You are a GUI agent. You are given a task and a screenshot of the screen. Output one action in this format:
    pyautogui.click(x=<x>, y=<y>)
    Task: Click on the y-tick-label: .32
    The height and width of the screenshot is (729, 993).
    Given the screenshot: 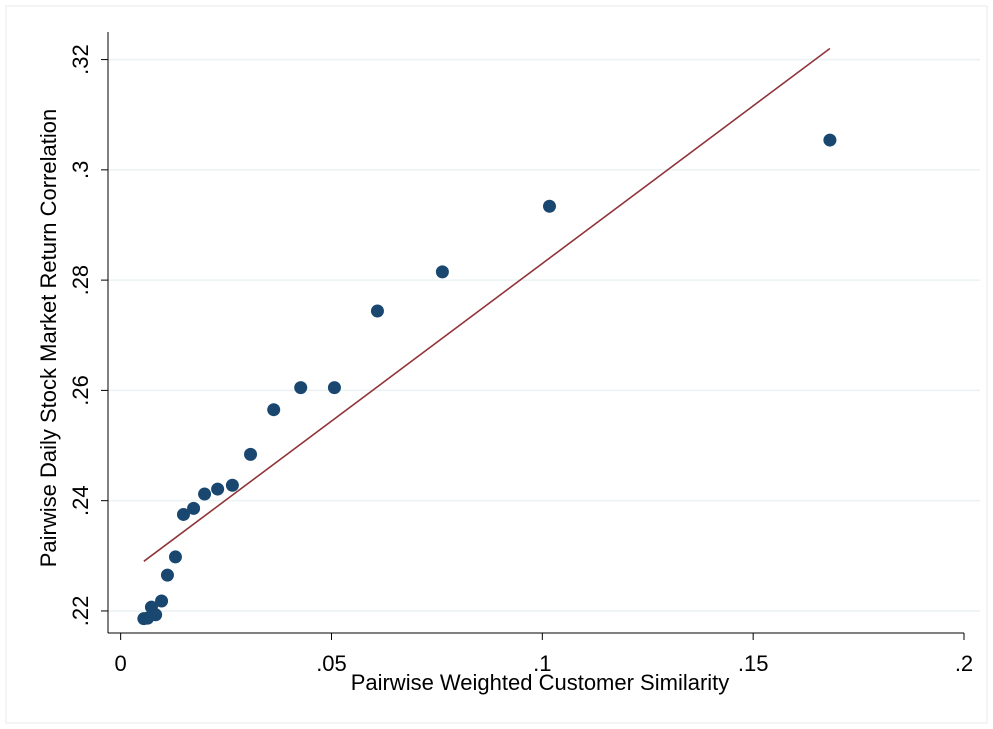 What is the action you would take?
    pyautogui.click(x=80, y=59)
    